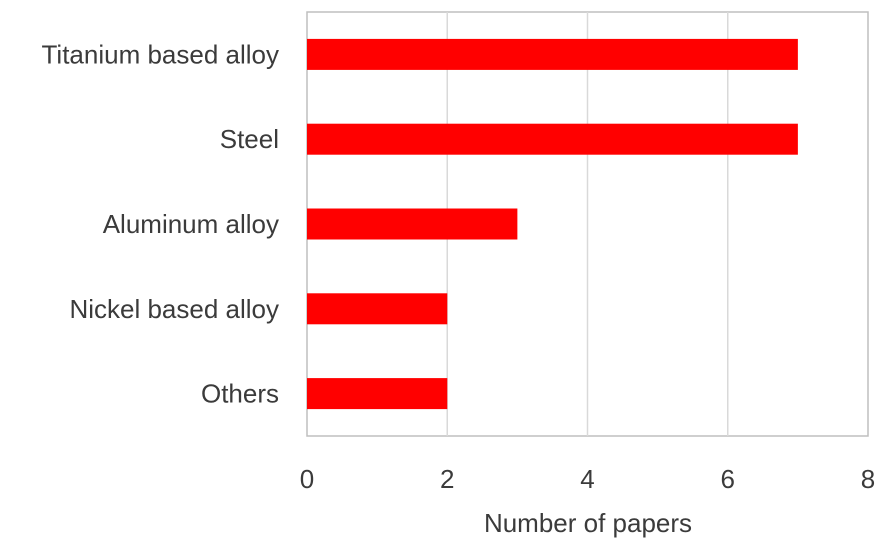 This screenshot has width=884, height=538. Describe the element at coordinates (240, 394) in the screenshot. I see `category-label-others: Others` at that location.